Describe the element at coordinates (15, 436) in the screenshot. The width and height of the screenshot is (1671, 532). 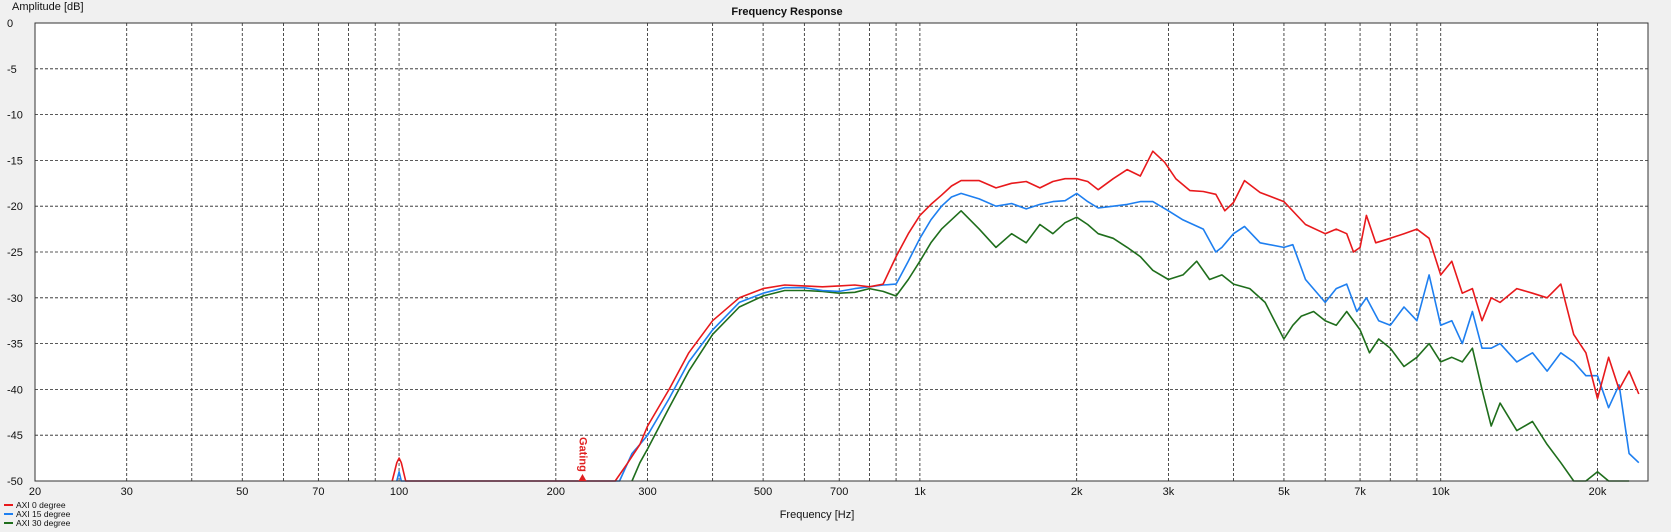
I see `y-tick-label: -45` at that location.